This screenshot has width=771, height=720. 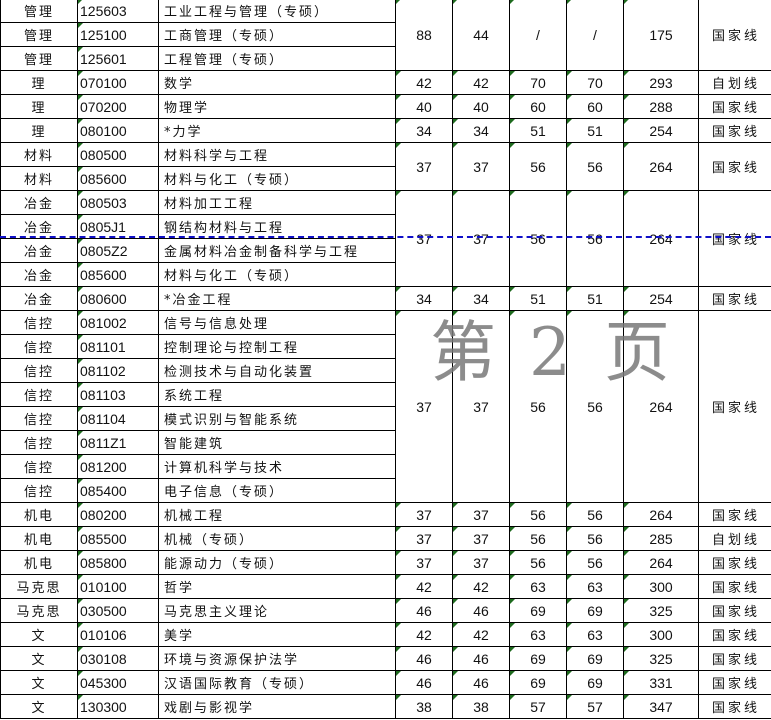 I want to click on major-name-cell: 计算机科学与技术, so click(x=277, y=466).